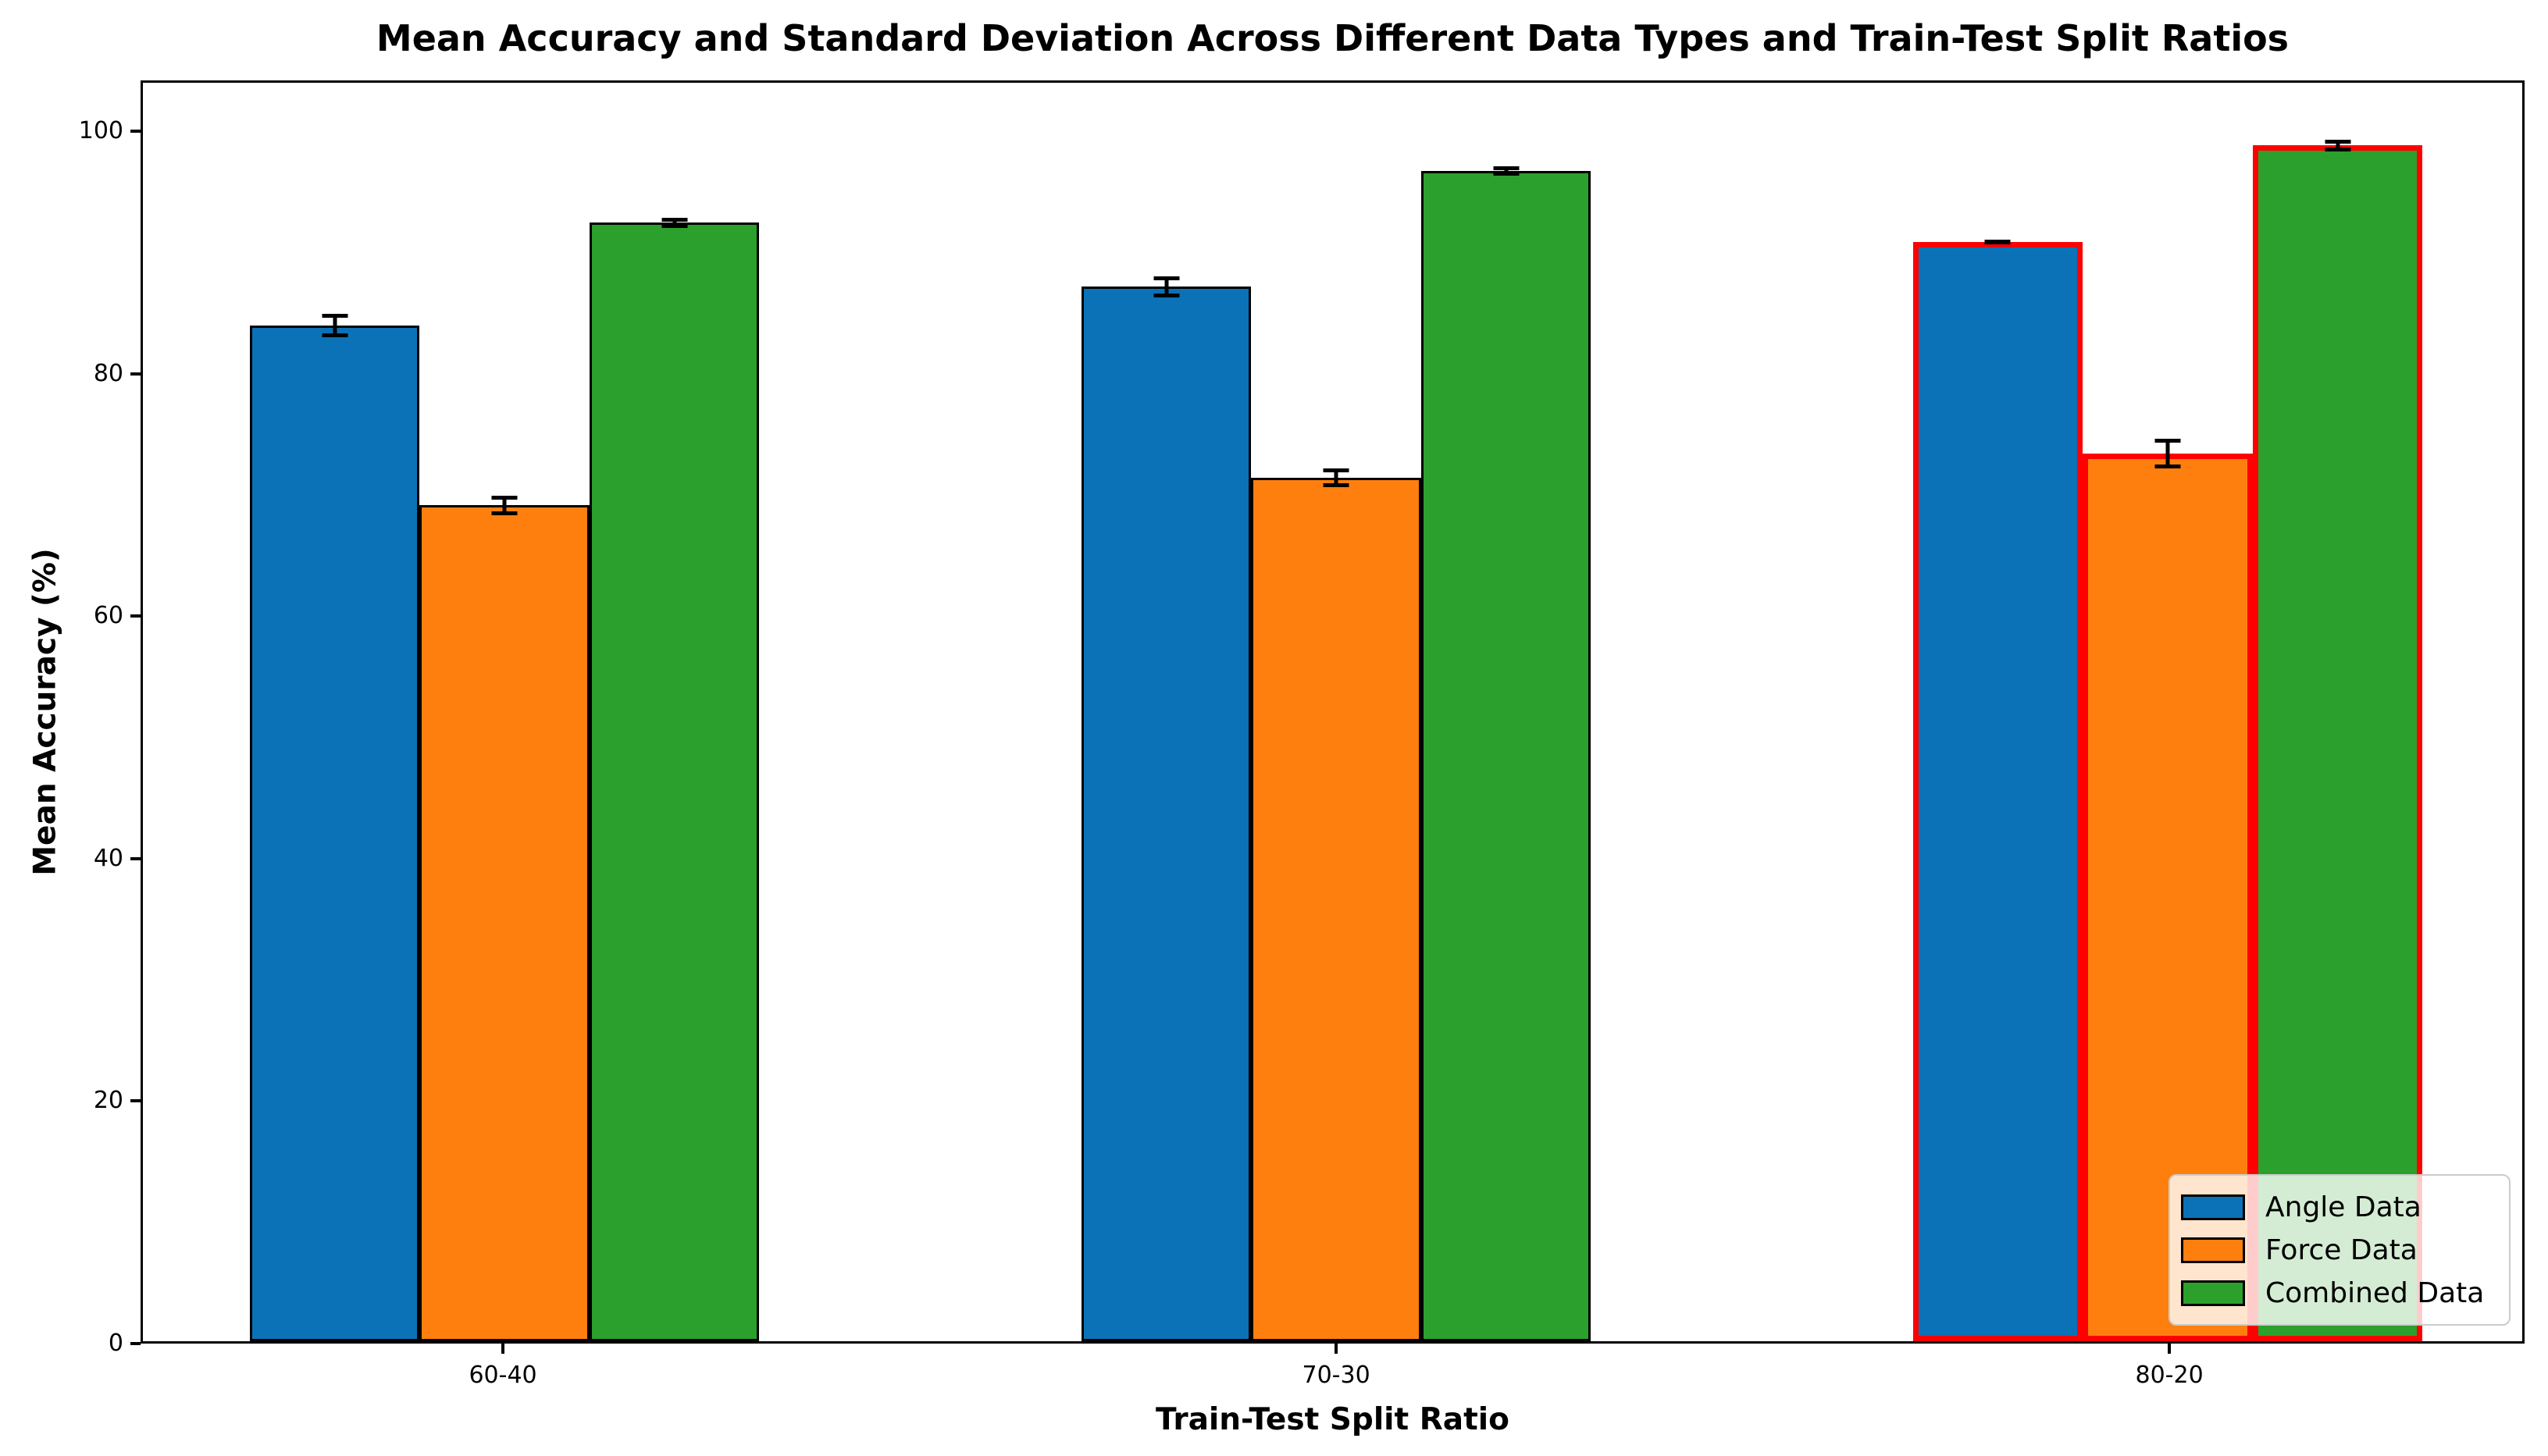  I want to click on x-tick-label-60-40: 60-40, so click(503, 1375).